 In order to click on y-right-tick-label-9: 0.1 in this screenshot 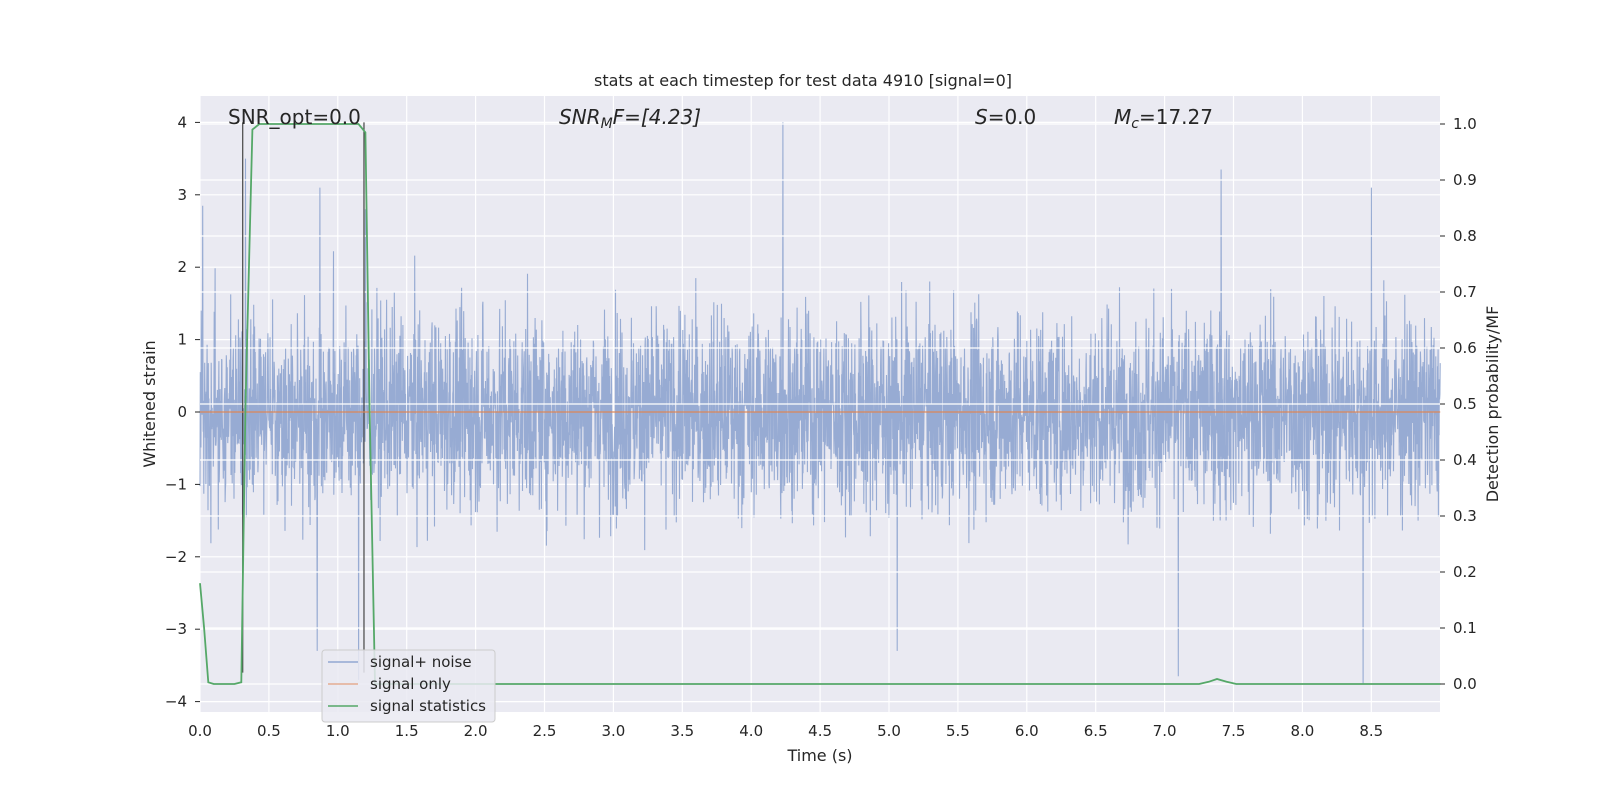, I will do `click(1465, 628)`.